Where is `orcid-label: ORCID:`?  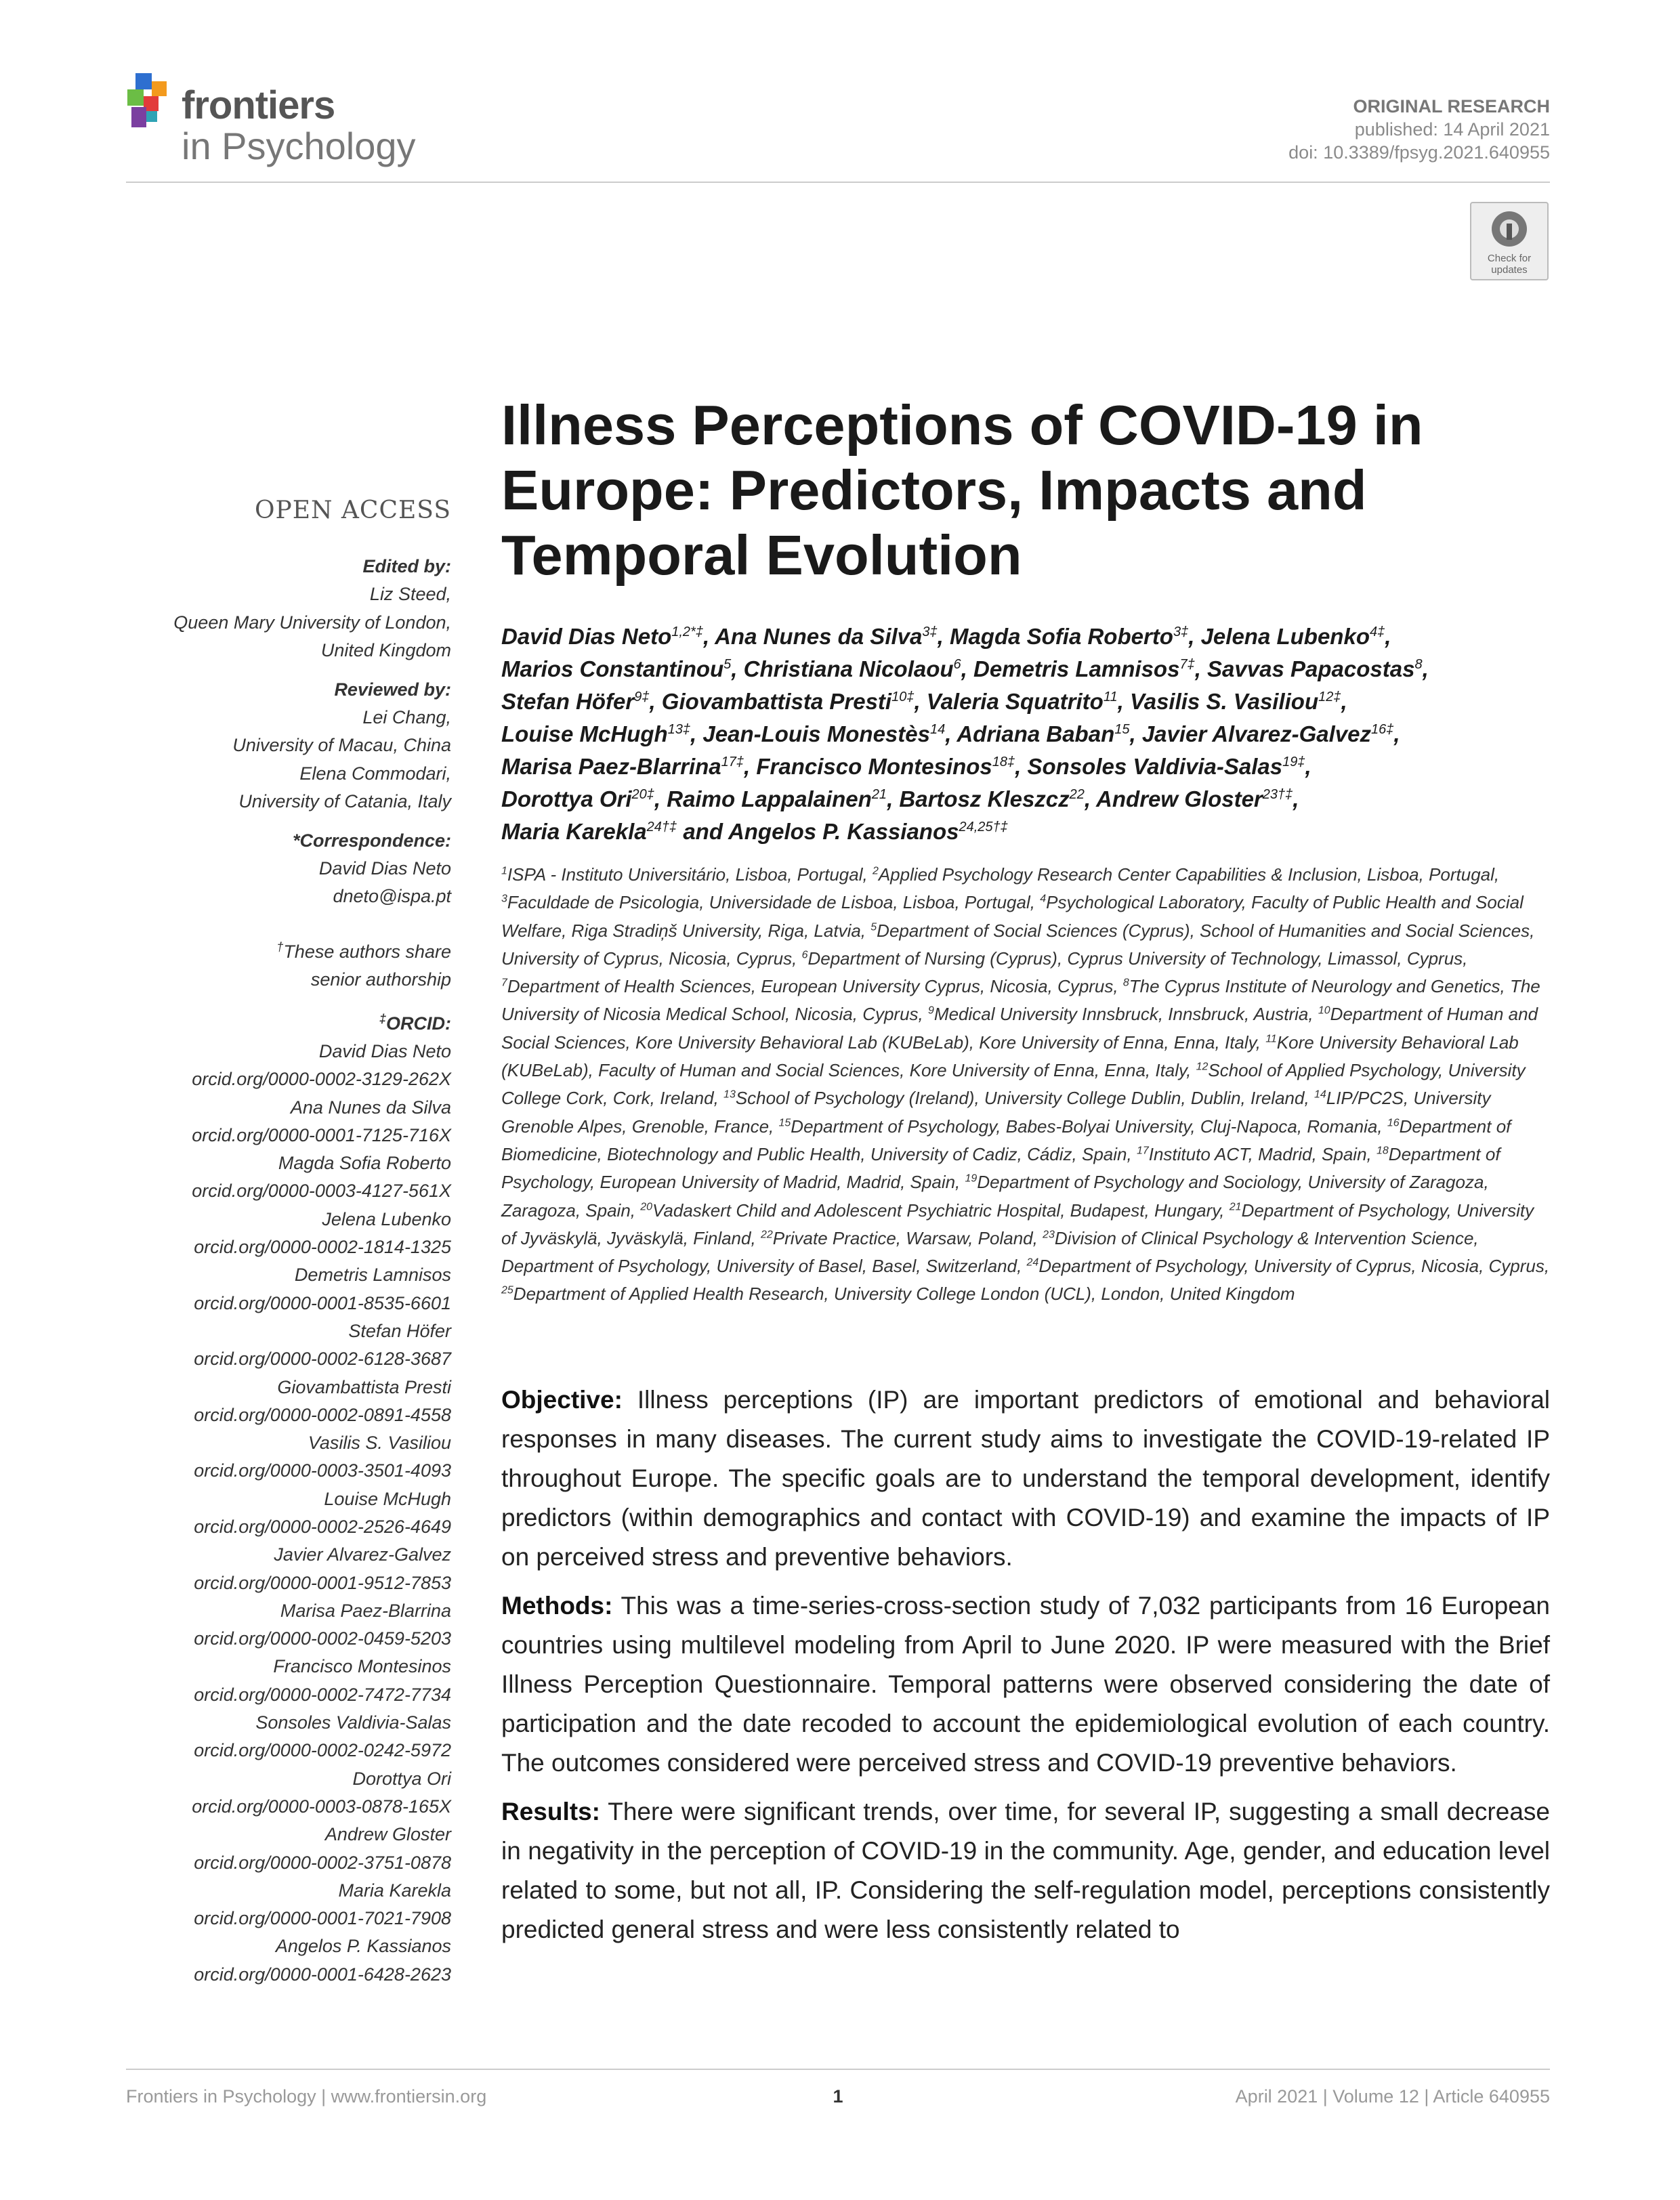
orcid-label: ORCID: is located at coordinates (418, 1023).